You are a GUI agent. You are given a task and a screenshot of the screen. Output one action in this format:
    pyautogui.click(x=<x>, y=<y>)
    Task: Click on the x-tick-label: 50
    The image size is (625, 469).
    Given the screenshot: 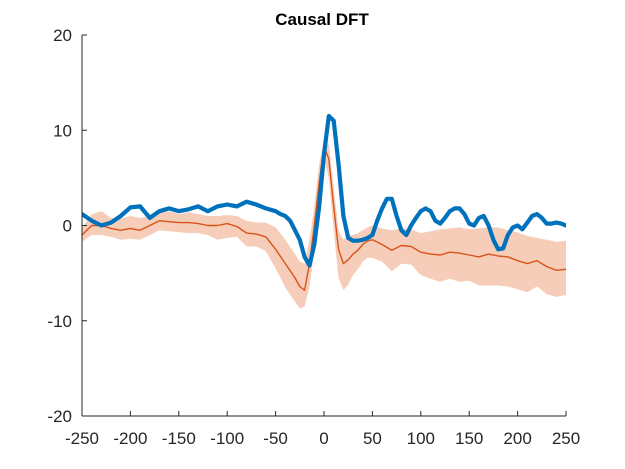 What is the action you would take?
    pyautogui.click(x=372, y=438)
    